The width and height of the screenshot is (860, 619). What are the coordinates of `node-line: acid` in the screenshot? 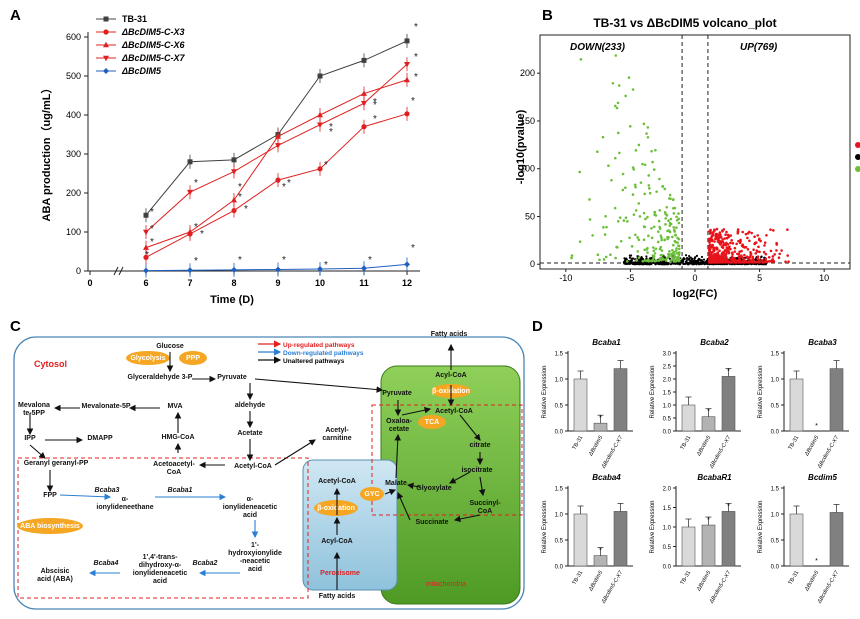 It's located at (250, 515).